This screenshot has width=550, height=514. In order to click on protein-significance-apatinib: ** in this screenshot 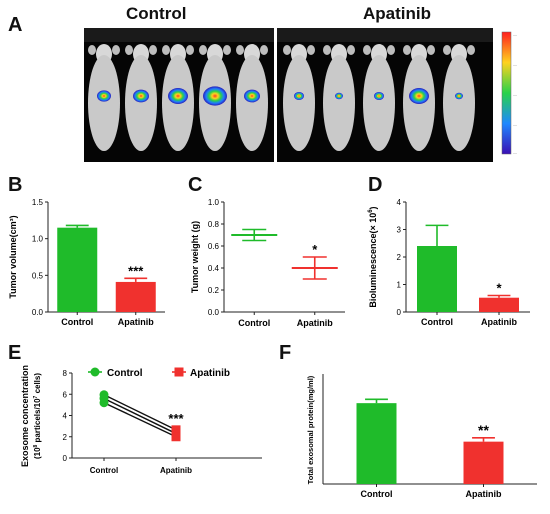, I will do `click(483, 430)`.